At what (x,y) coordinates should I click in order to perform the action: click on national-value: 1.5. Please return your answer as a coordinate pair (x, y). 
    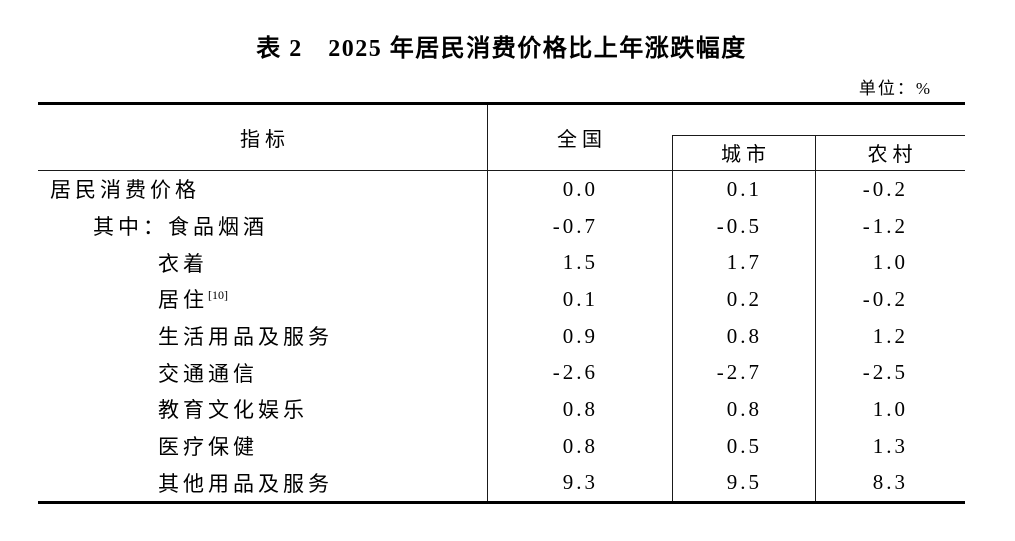
    Looking at the image, I should click on (580, 262).